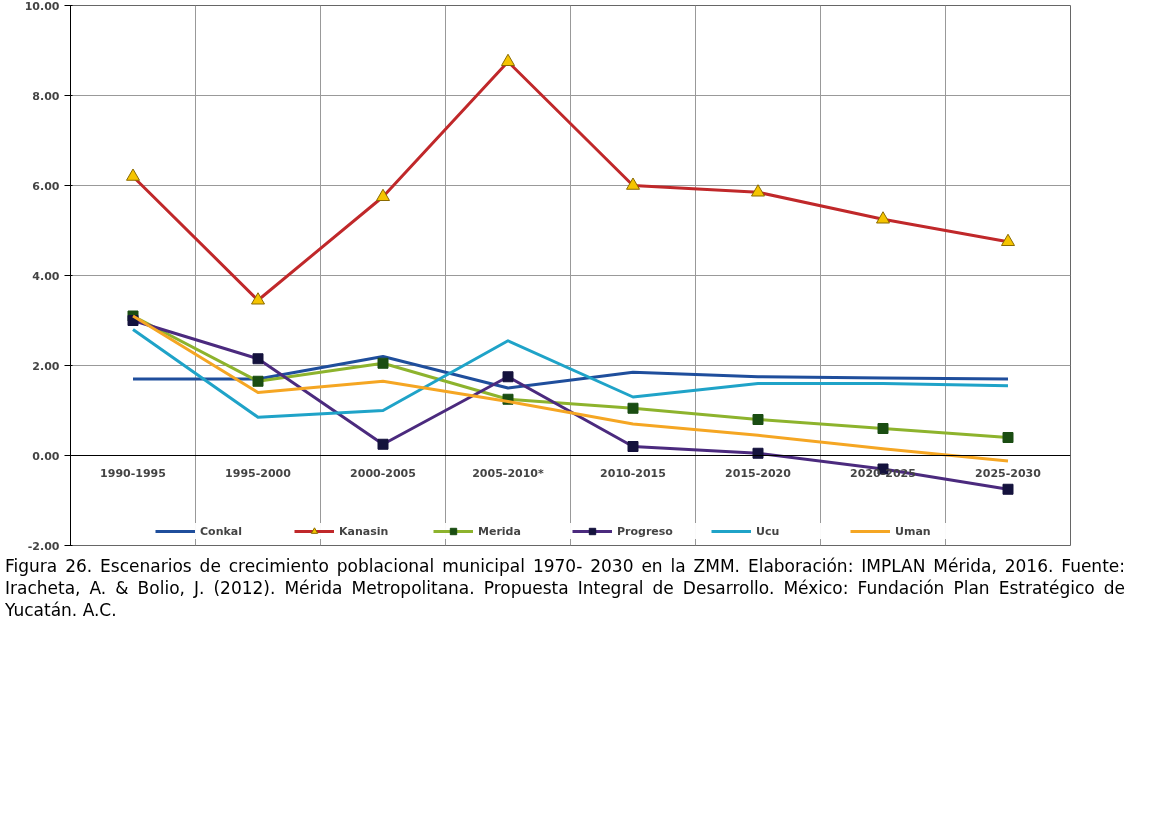 This screenshot has width=1171, height=825. Describe the element at coordinates (46, 366) in the screenshot. I see `y-tick-label: 2.00` at that location.